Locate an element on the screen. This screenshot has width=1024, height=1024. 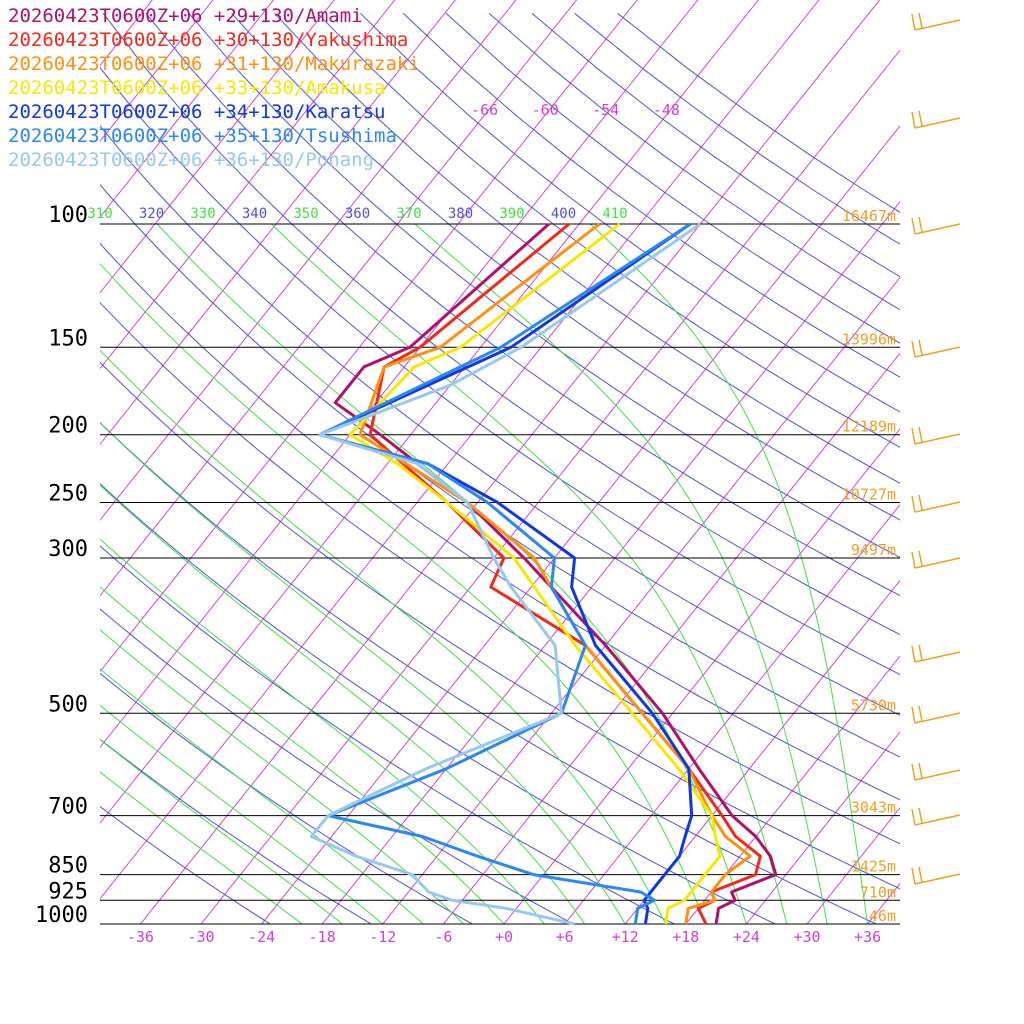
theta-label: 380 is located at coordinates (460, 214).